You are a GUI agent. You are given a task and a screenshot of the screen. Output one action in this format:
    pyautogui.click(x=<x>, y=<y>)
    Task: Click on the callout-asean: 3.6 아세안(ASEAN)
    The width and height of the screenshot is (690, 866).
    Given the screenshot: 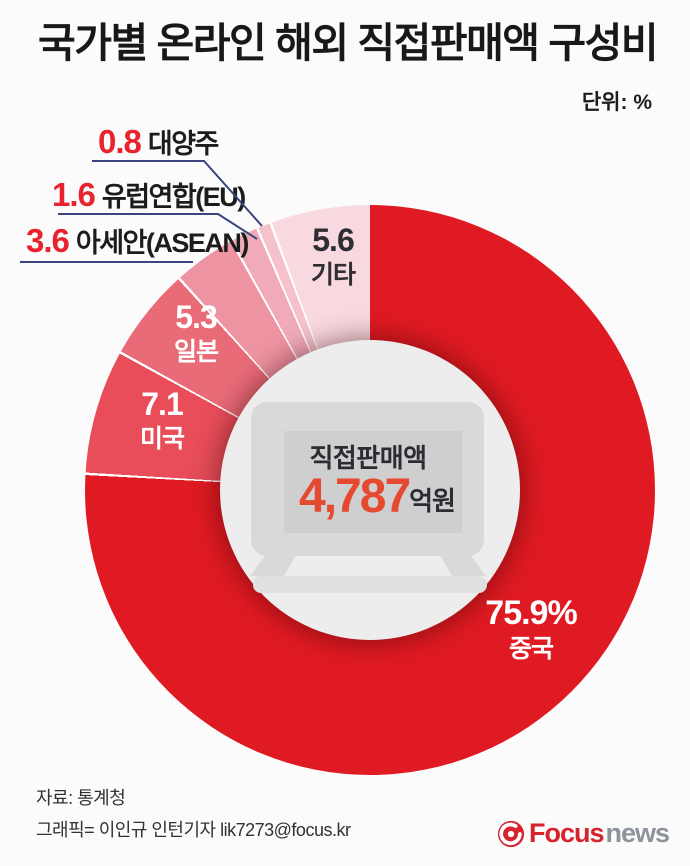 What is the action you would take?
    pyautogui.click(x=138, y=240)
    